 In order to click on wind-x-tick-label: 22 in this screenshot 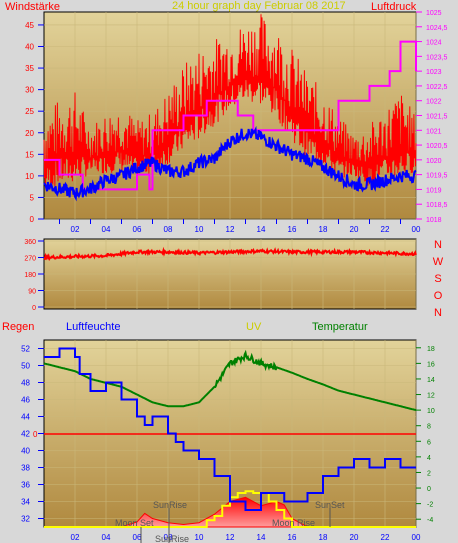, I will do `click(385, 229)`.